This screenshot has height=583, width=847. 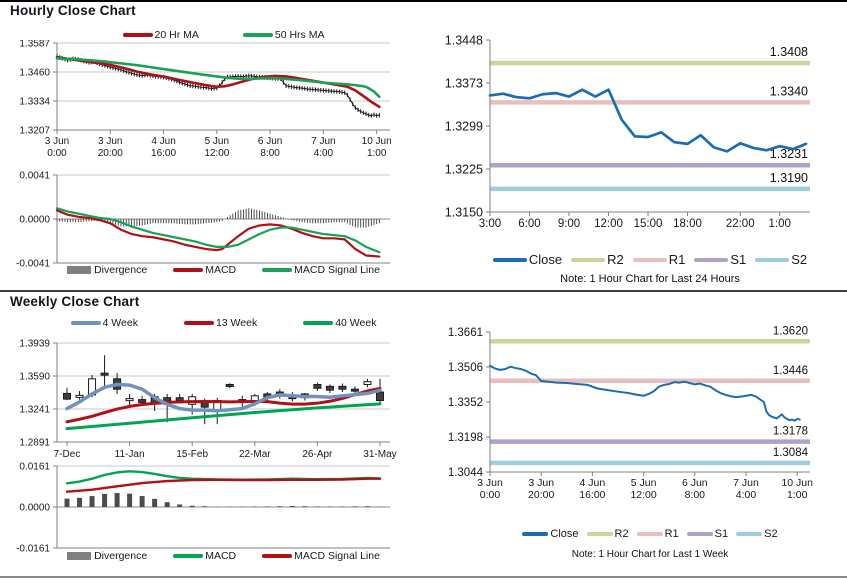 I want to click on svg-text: 1.3334, so click(x=34, y=102).